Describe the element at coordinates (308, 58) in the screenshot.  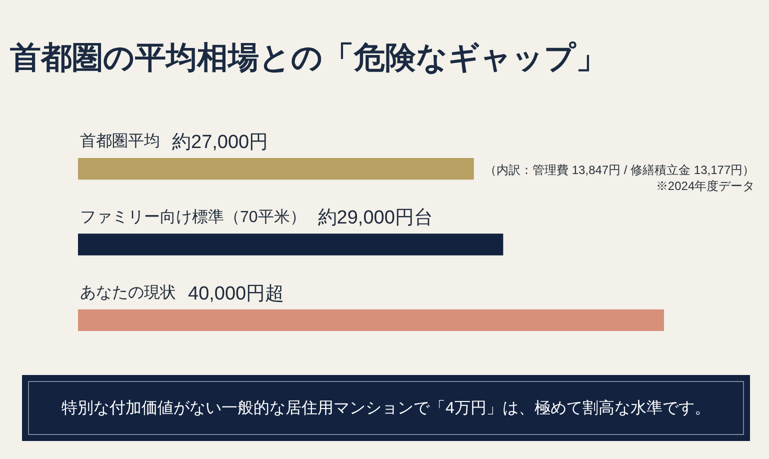
I see `chart-title: 首都圏の平均相場との「危険なギャップ」` at that location.